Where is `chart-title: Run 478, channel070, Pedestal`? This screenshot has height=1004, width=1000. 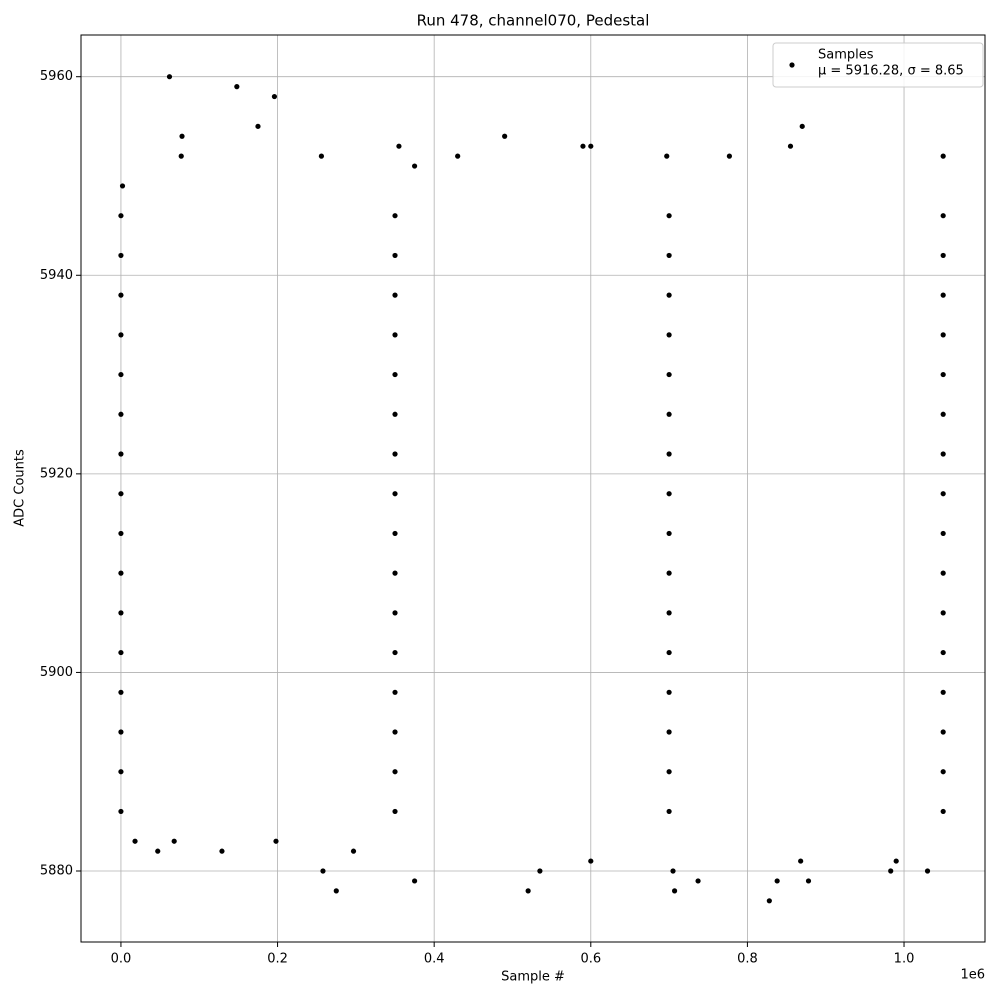
chart-title: Run 478, channel070, Pedestal is located at coordinates (533, 21).